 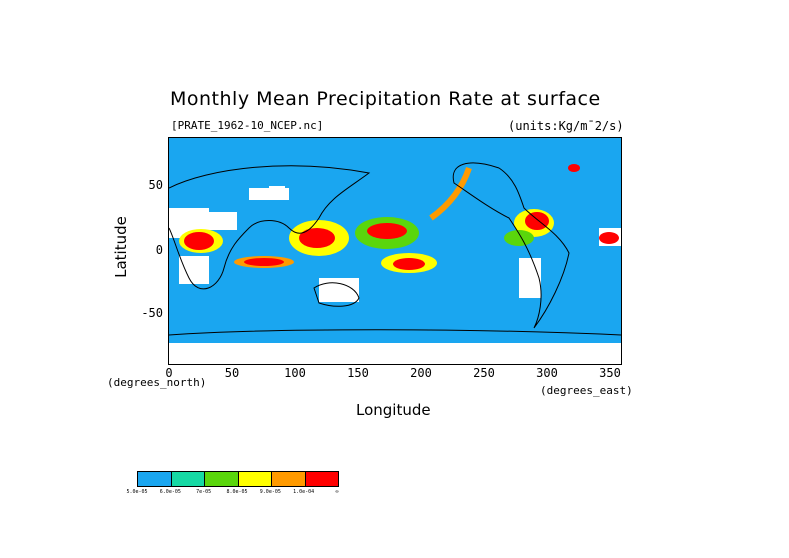 I want to click on legend-label-1: 5.0e-05, so click(x=137, y=492).